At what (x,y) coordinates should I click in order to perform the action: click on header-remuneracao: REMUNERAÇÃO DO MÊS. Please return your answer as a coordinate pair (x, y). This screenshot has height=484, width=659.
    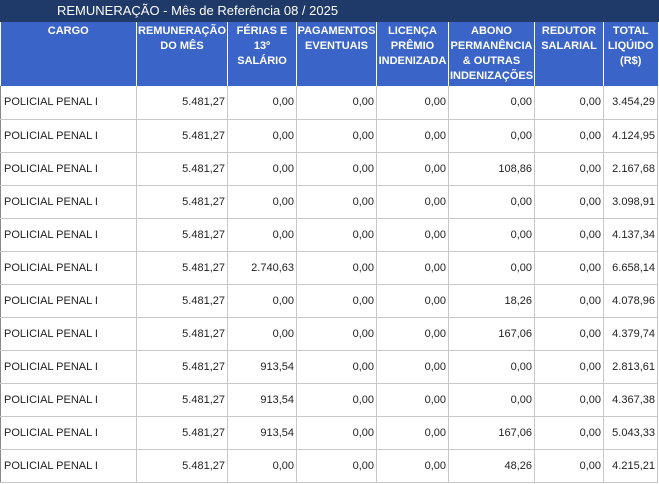
    Looking at the image, I should click on (182, 54).